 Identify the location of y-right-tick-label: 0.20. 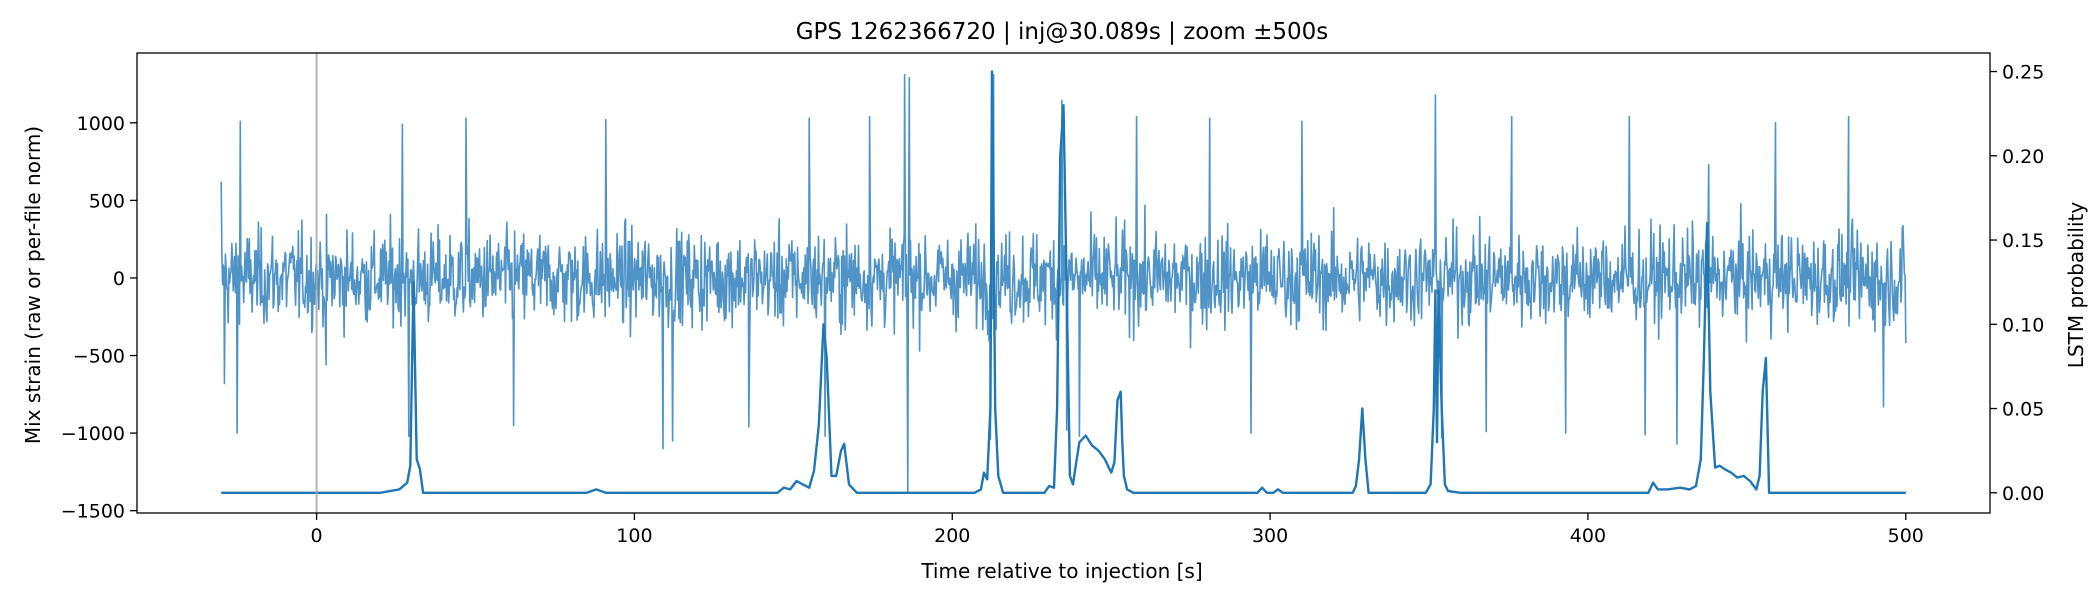
(2023, 157).